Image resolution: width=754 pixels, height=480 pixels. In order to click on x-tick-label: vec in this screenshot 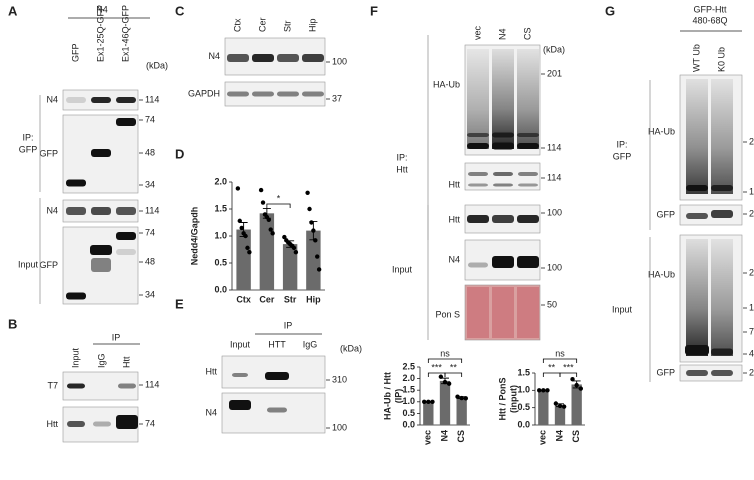, I will do `click(543, 437)`.